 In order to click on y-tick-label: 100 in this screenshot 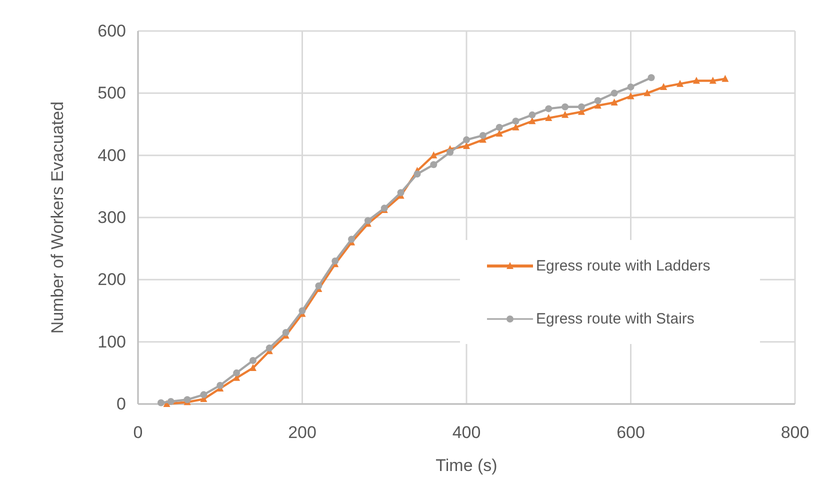, I will do `click(112, 342)`.